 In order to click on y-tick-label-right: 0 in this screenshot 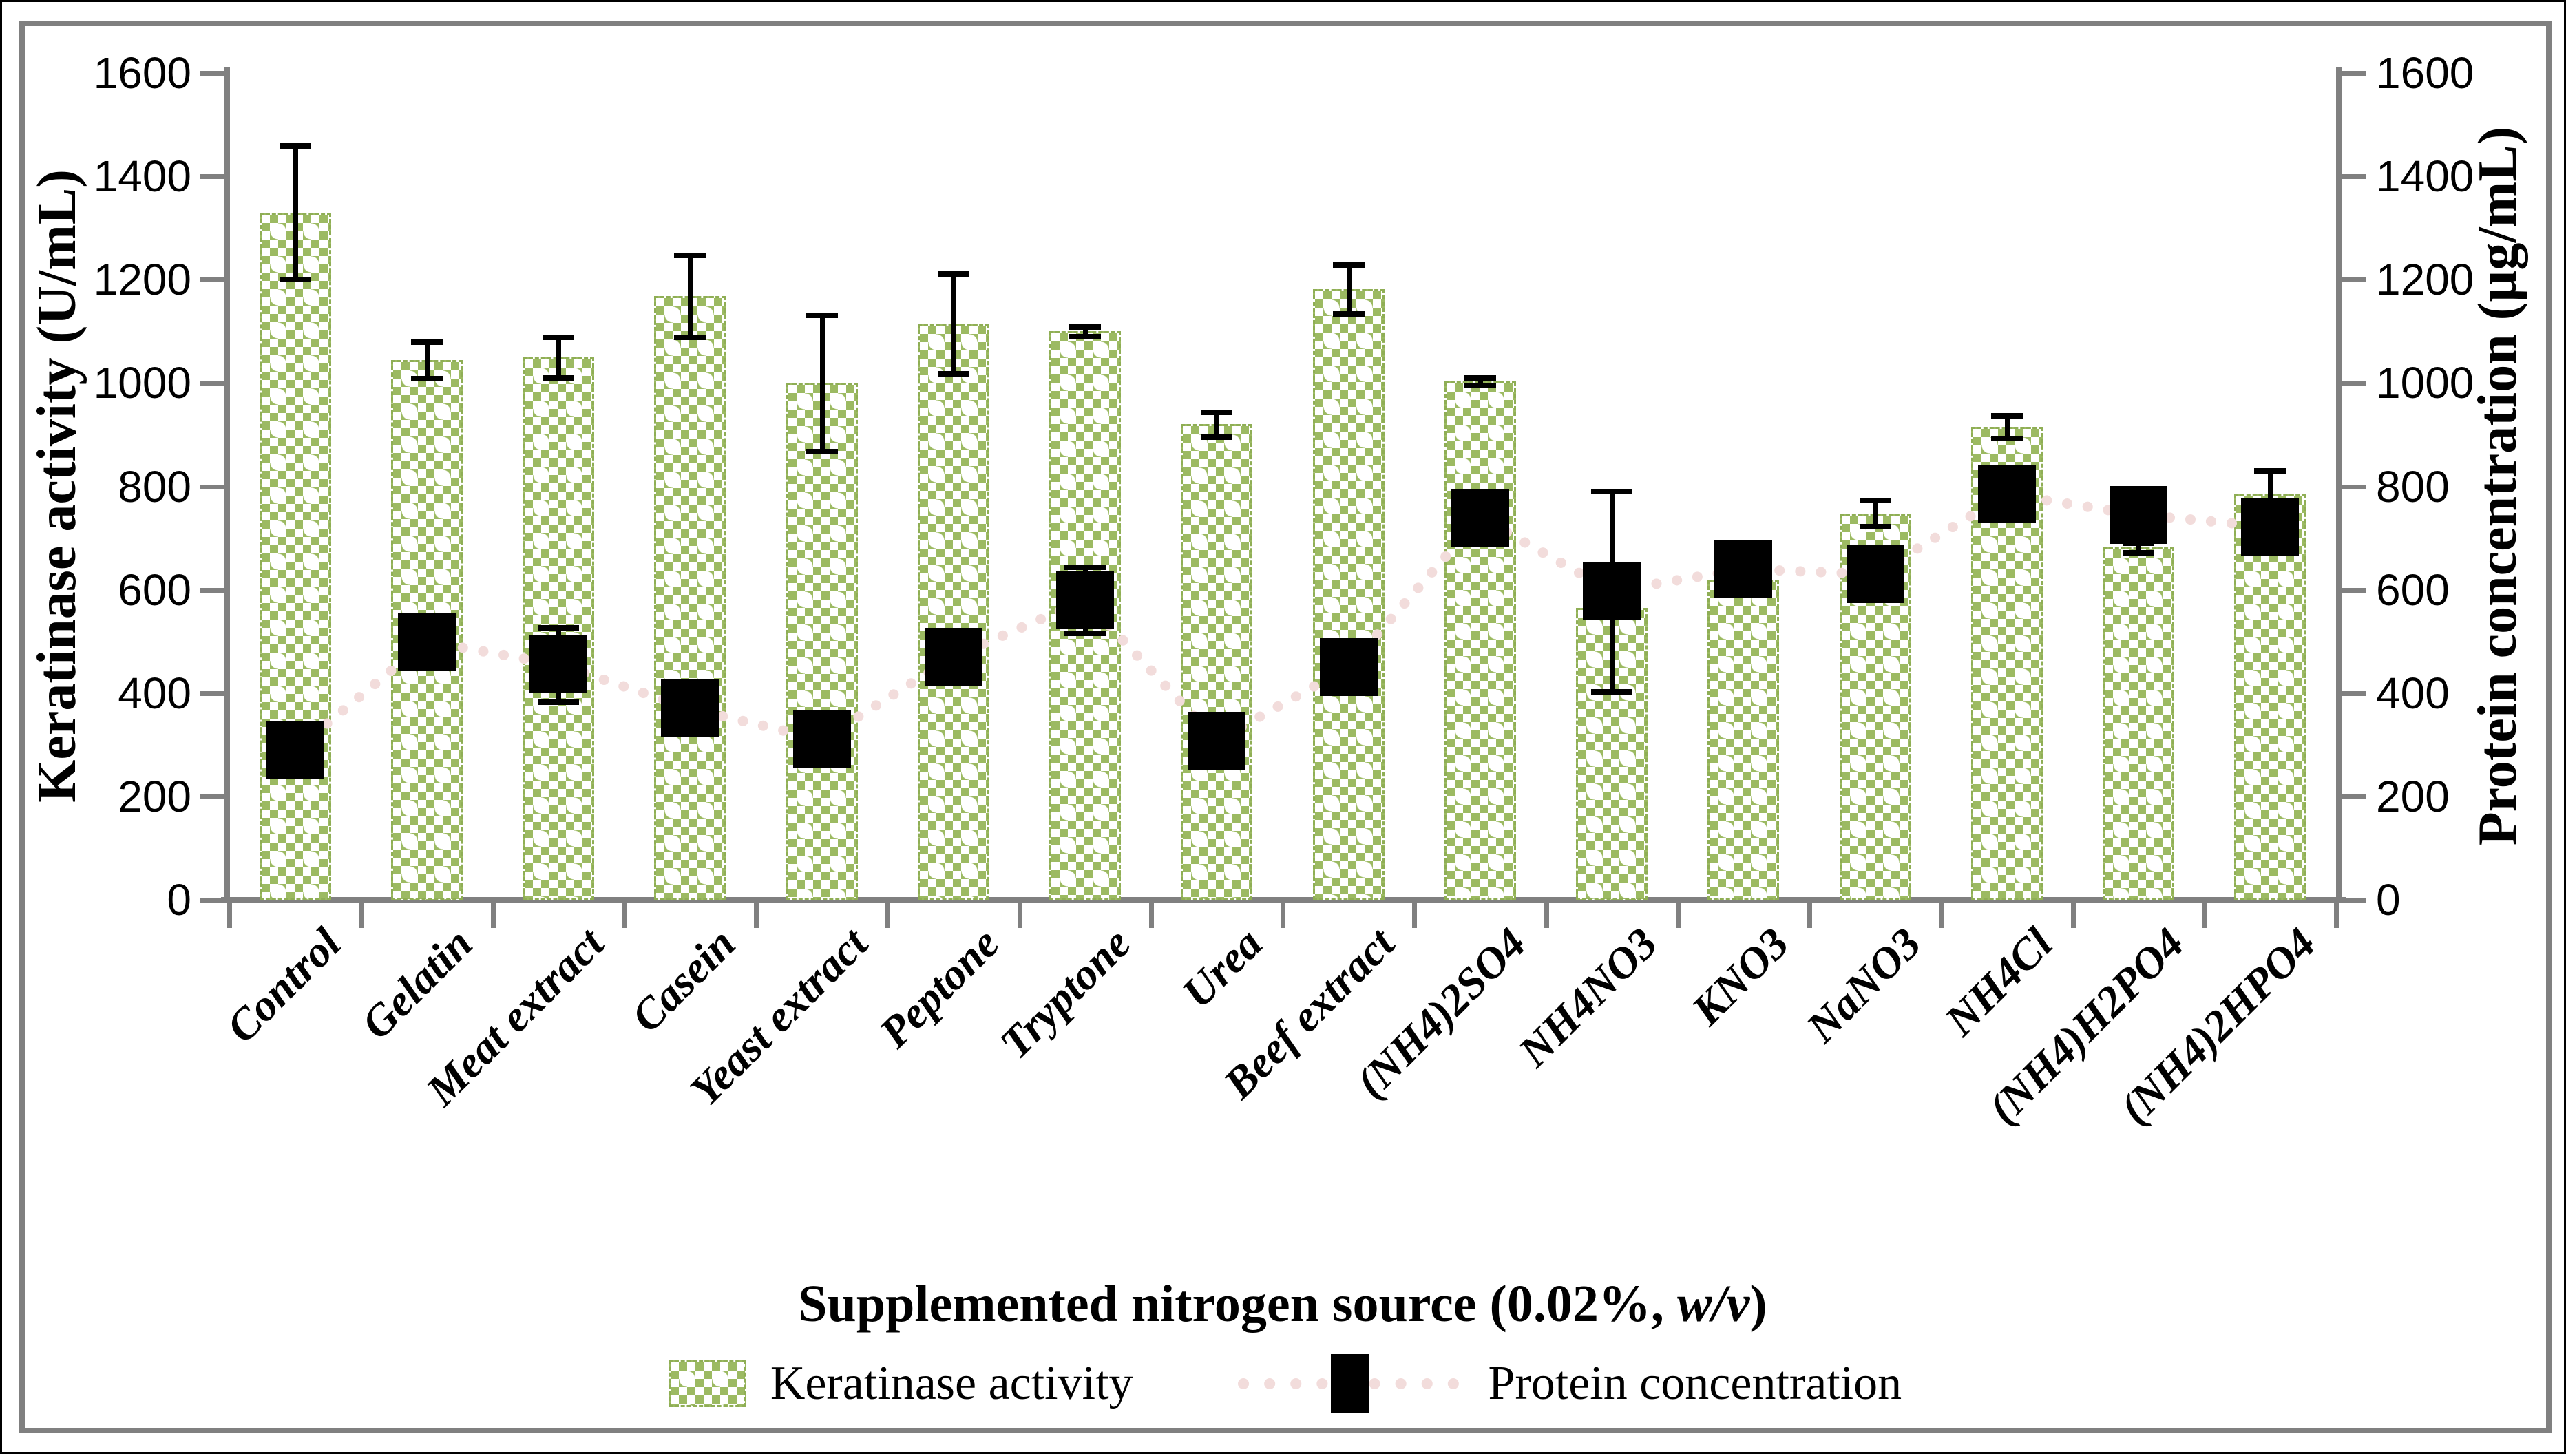, I will do `click(2388, 900)`.